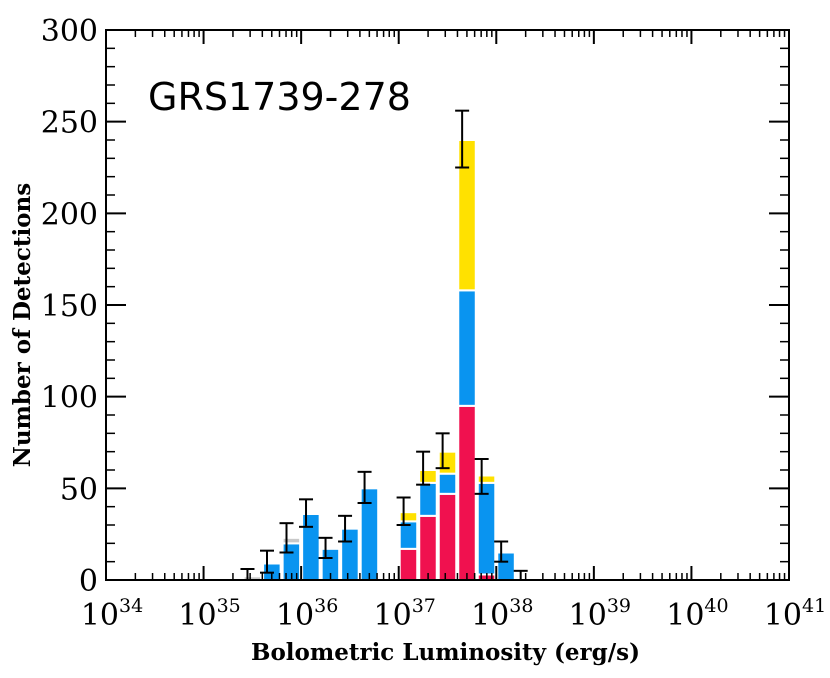  I want to click on x-tick-label: 1034, so click(112, 614).